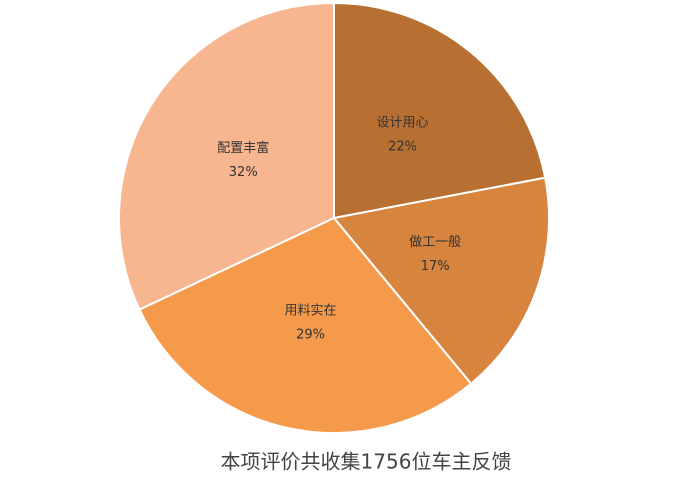 This screenshot has width=700, height=479. What do you see at coordinates (366, 462) in the screenshot?
I see `chart-title: 本项评价共收集1756位车主反馈` at bounding box center [366, 462].